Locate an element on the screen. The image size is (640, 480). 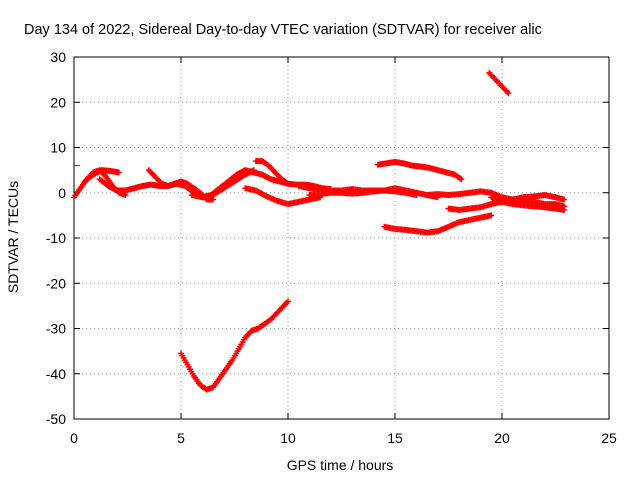
y-tick-label: -40 is located at coordinates (56, 374).